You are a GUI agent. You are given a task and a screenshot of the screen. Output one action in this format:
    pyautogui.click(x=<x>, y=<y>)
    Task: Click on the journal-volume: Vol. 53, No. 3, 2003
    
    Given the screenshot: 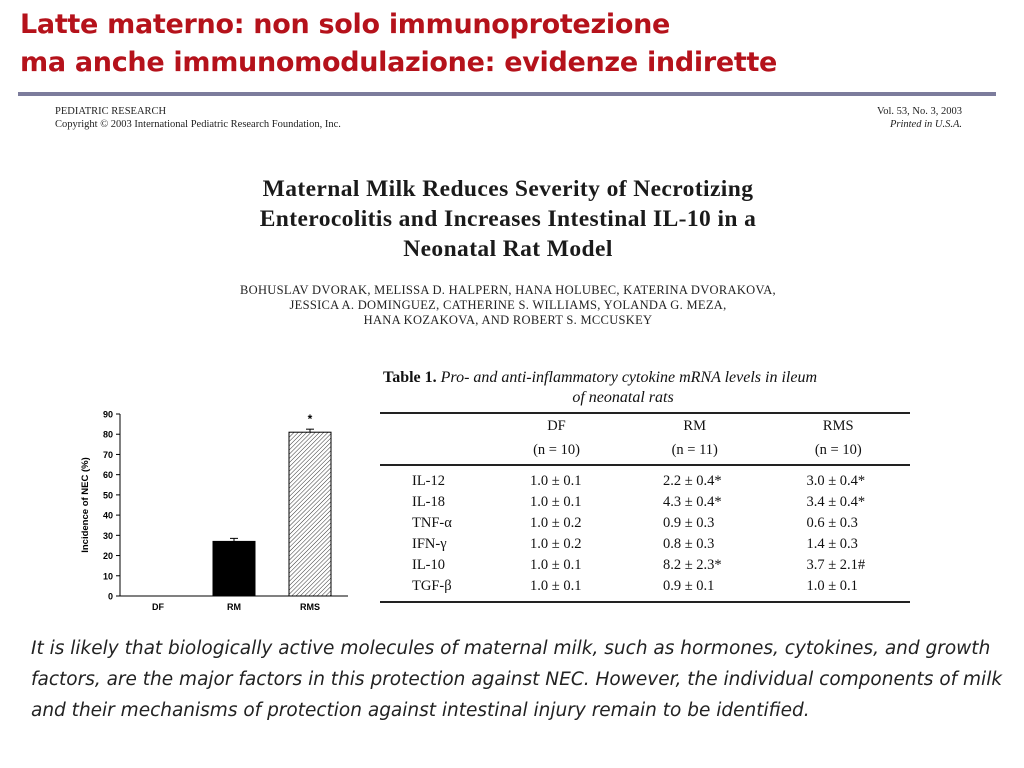 What is the action you would take?
    pyautogui.click(x=919, y=111)
    